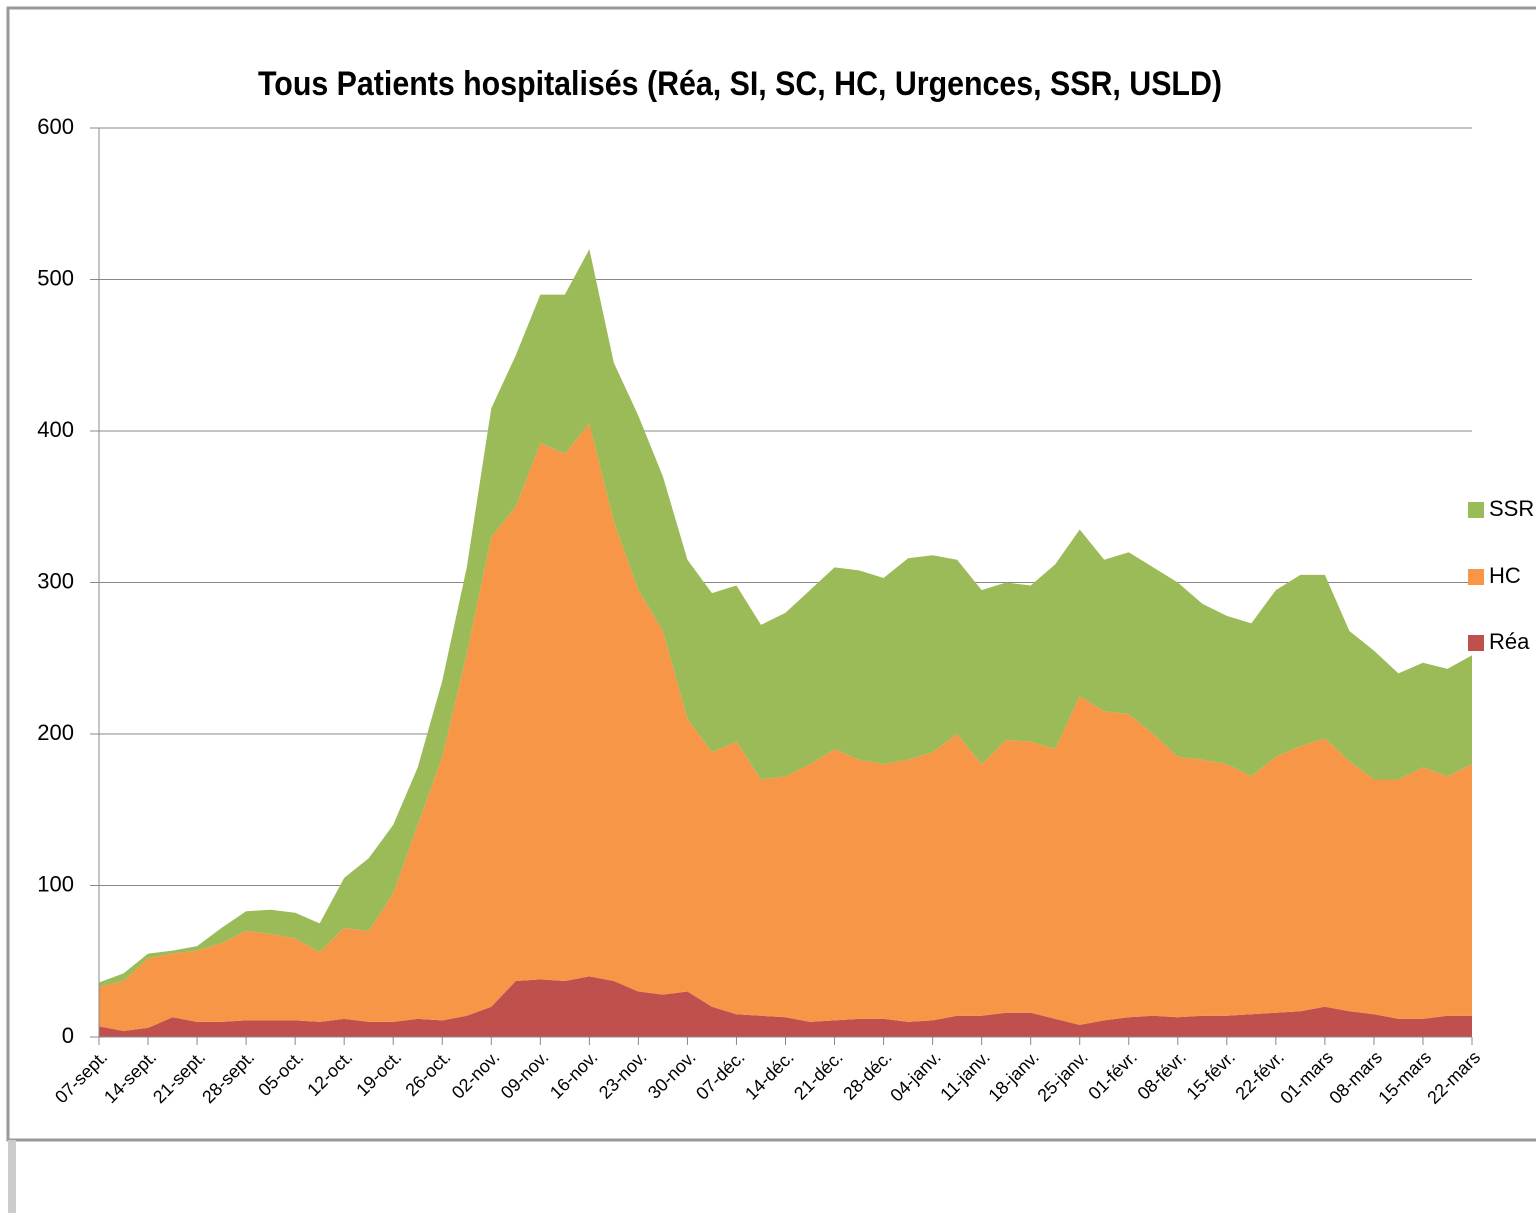 This screenshot has height=1218, width=1536. Describe the element at coordinates (1511, 508) in the screenshot. I see `legend-label: SSR` at that location.